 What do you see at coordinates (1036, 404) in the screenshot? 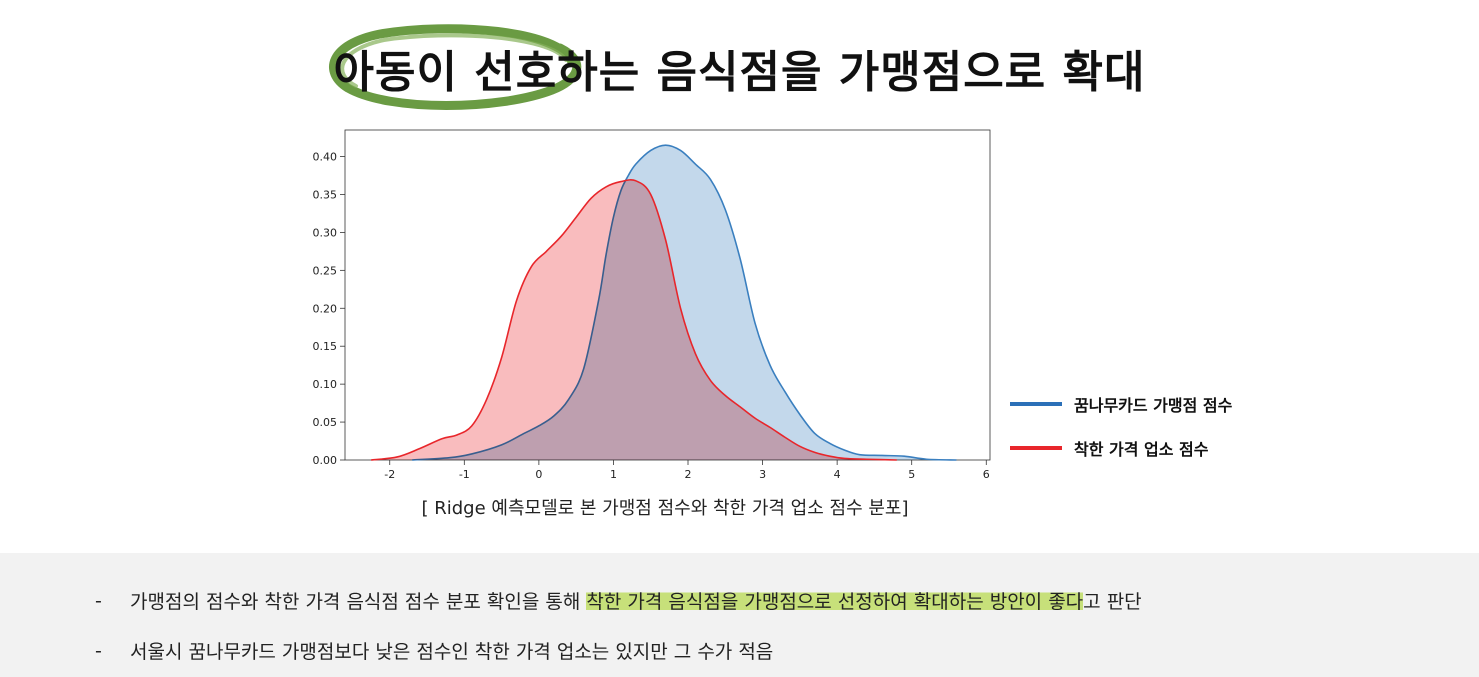
I see `legend-swatch-blue` at bounding box center [1036, 404].